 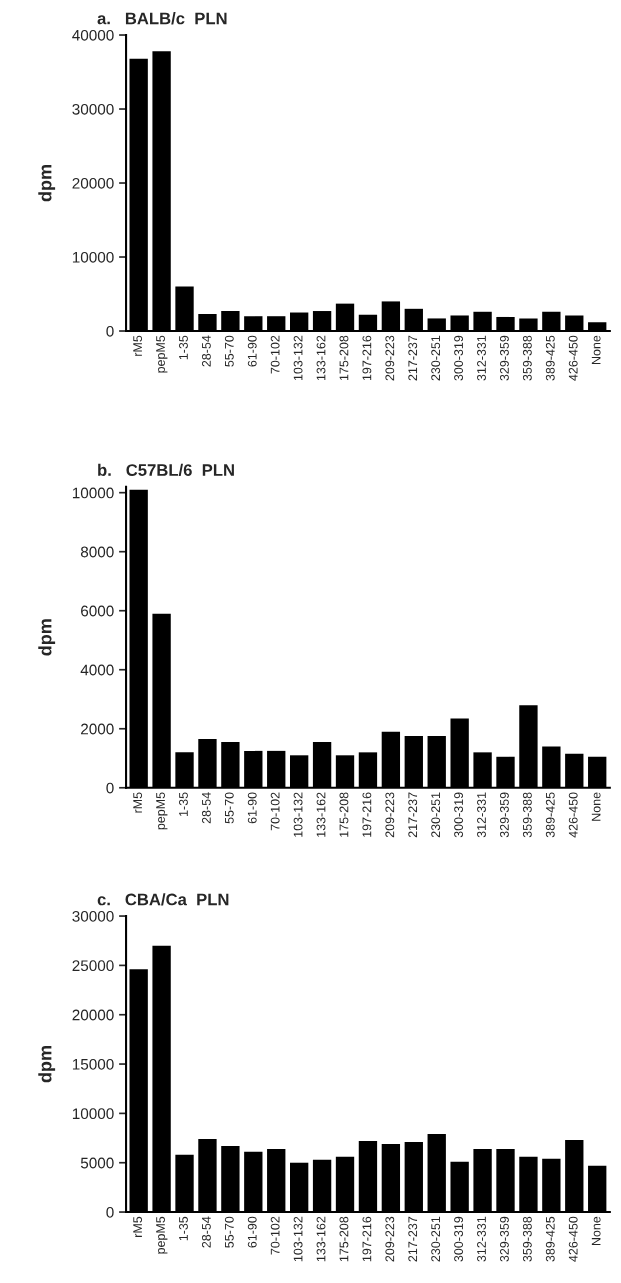 I want to click on y-tick-label: 40000, so click(x=93, y=35).